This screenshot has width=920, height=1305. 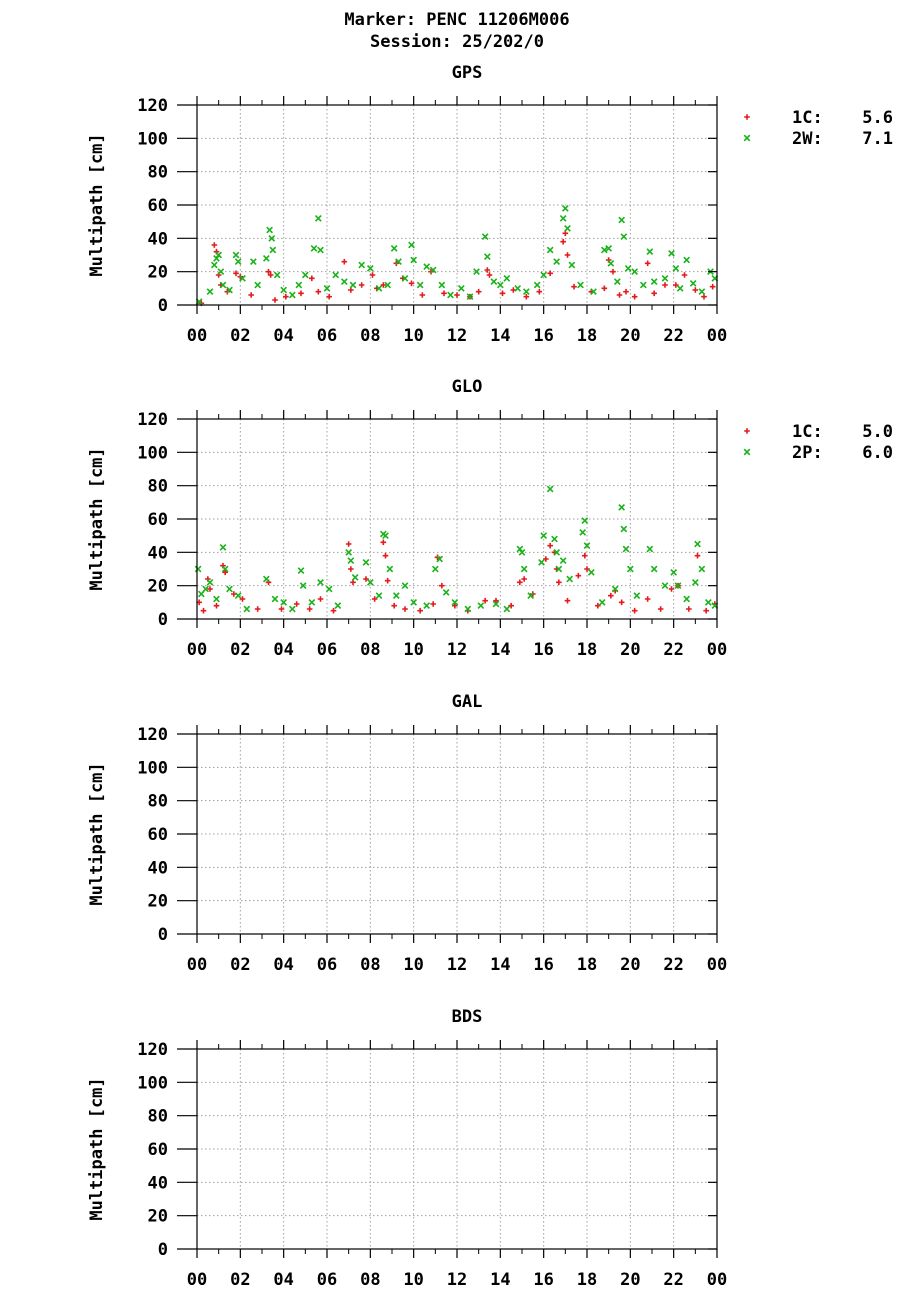 I want to click on x-tick-label: 20, so click(x=630, y=336).